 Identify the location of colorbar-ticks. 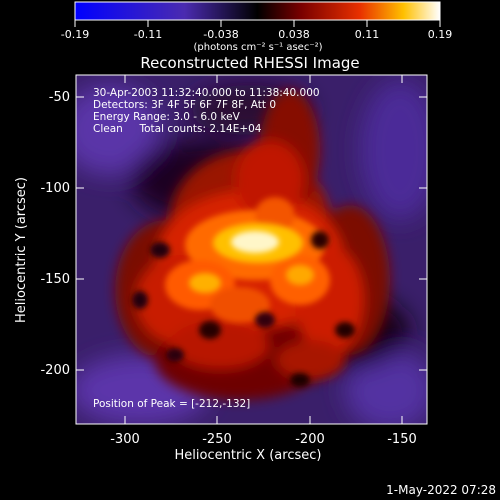
(257, 23).